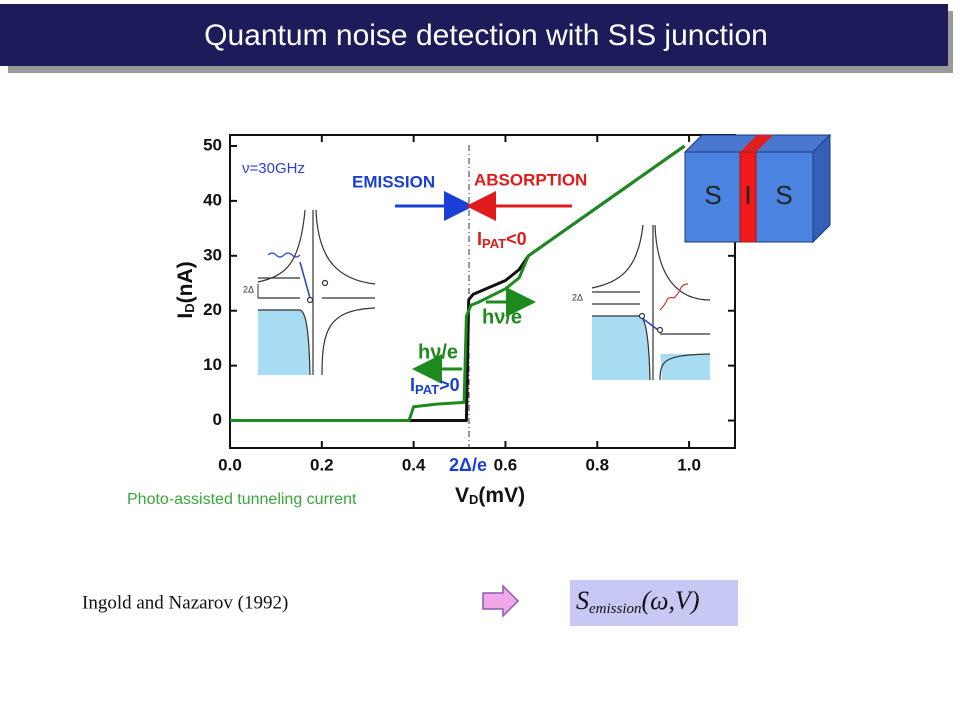 The width and height of the screenshot is (960, 720). Describe the element at coordinates (449, 385) in the screenshot. I see `ipat-rest: >0` at that location.